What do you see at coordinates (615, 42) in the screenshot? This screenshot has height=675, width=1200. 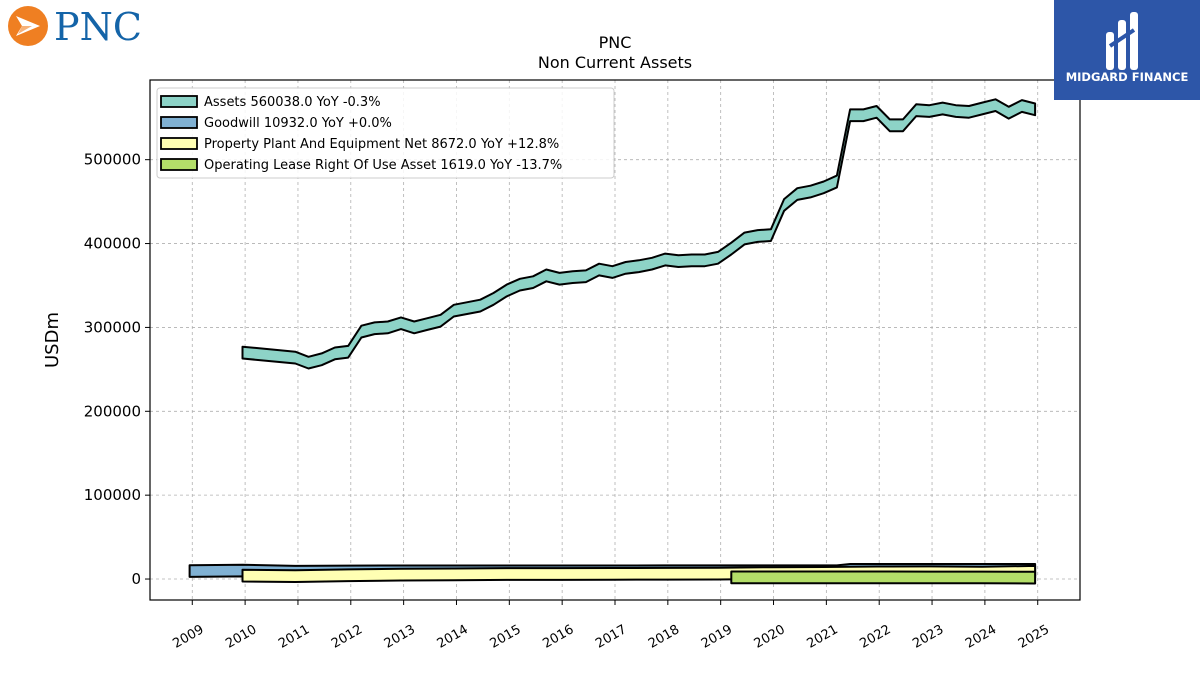 I see `chart-title: PNC` at bounding box center [615, 42].